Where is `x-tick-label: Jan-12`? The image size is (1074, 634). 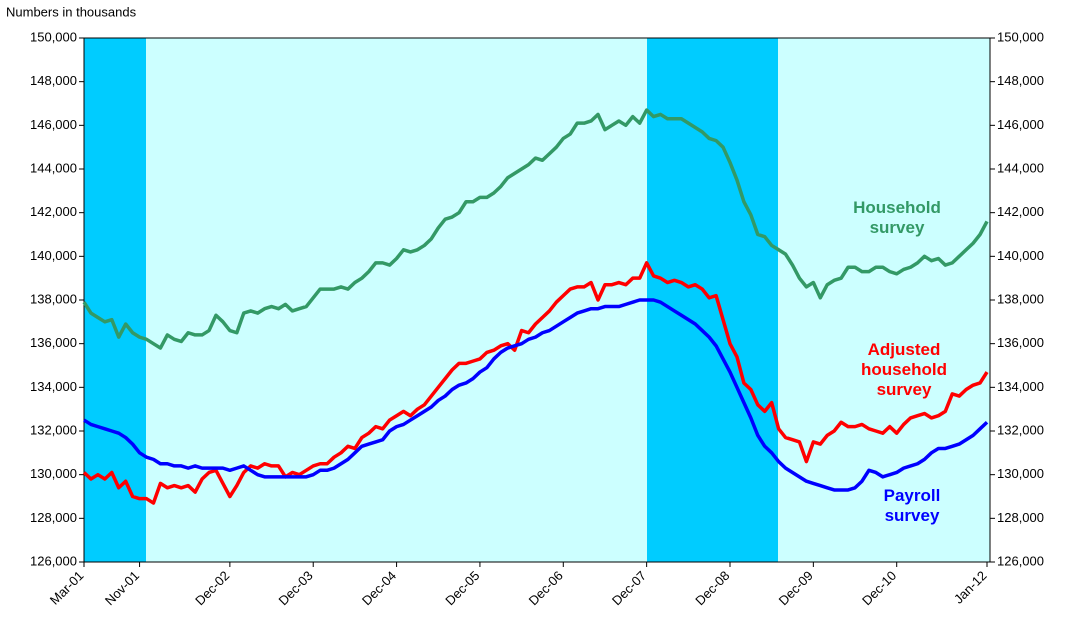 x-tick-label: Jan-12 is located at coordinates (970, 587).